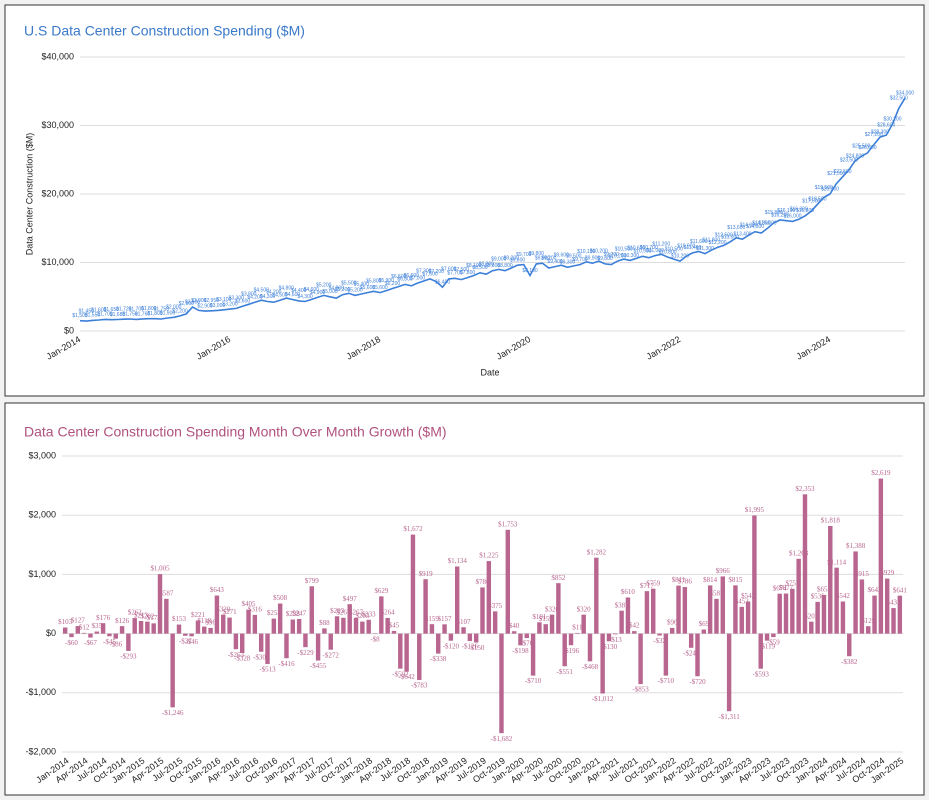 Image resolution: width=929 pixels, height=800 pixels. I want to click on data-label: $8,100, so click(530, 271).